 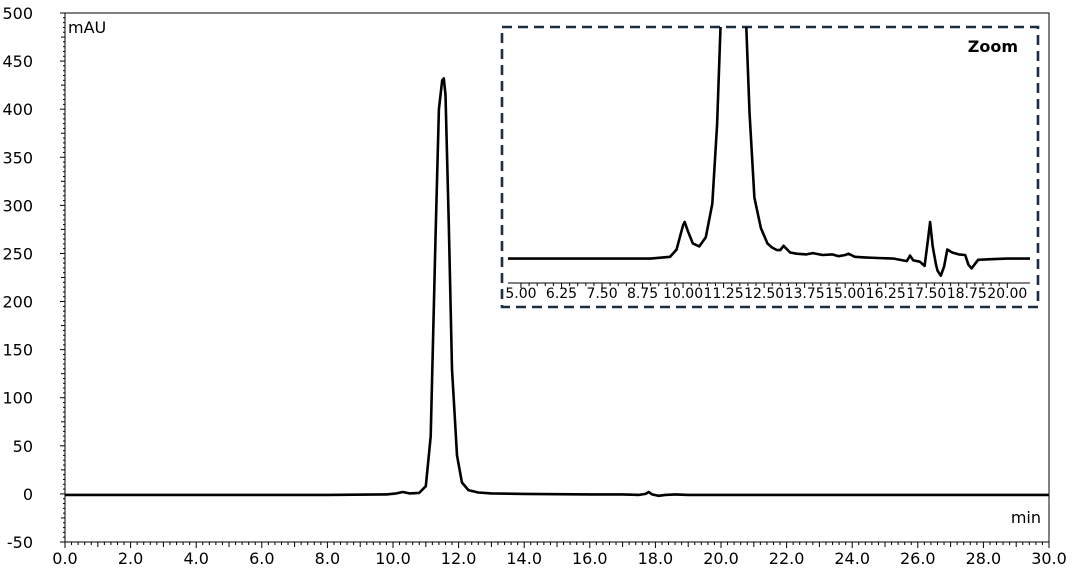 I want to click on x-tick-label: 12.0, so click(x=459, y=558).